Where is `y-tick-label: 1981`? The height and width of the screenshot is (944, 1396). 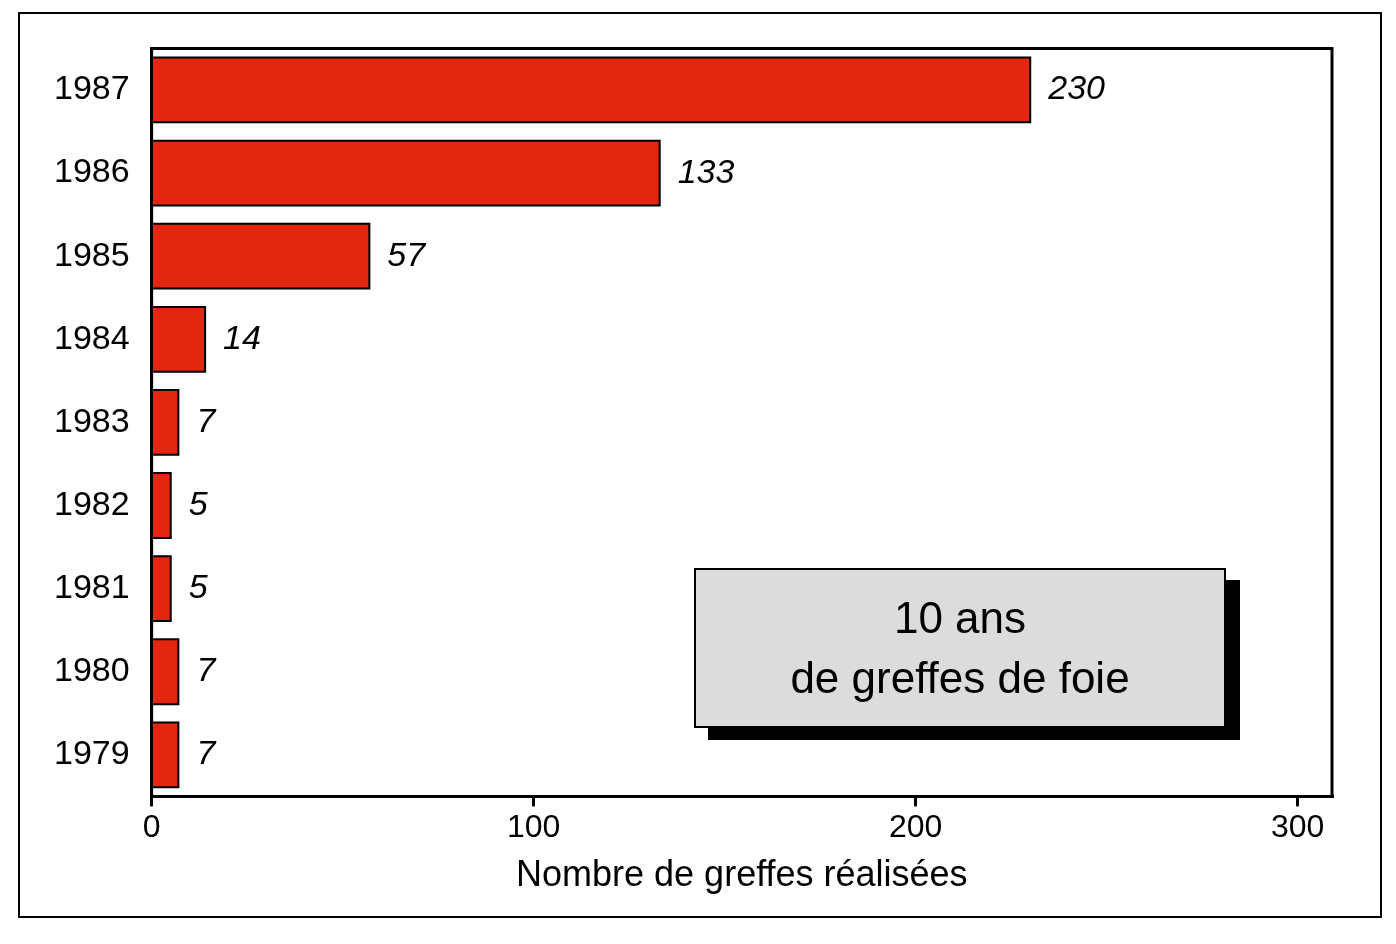
y-tick-label: 1981 is located at coordinates (92, 586).